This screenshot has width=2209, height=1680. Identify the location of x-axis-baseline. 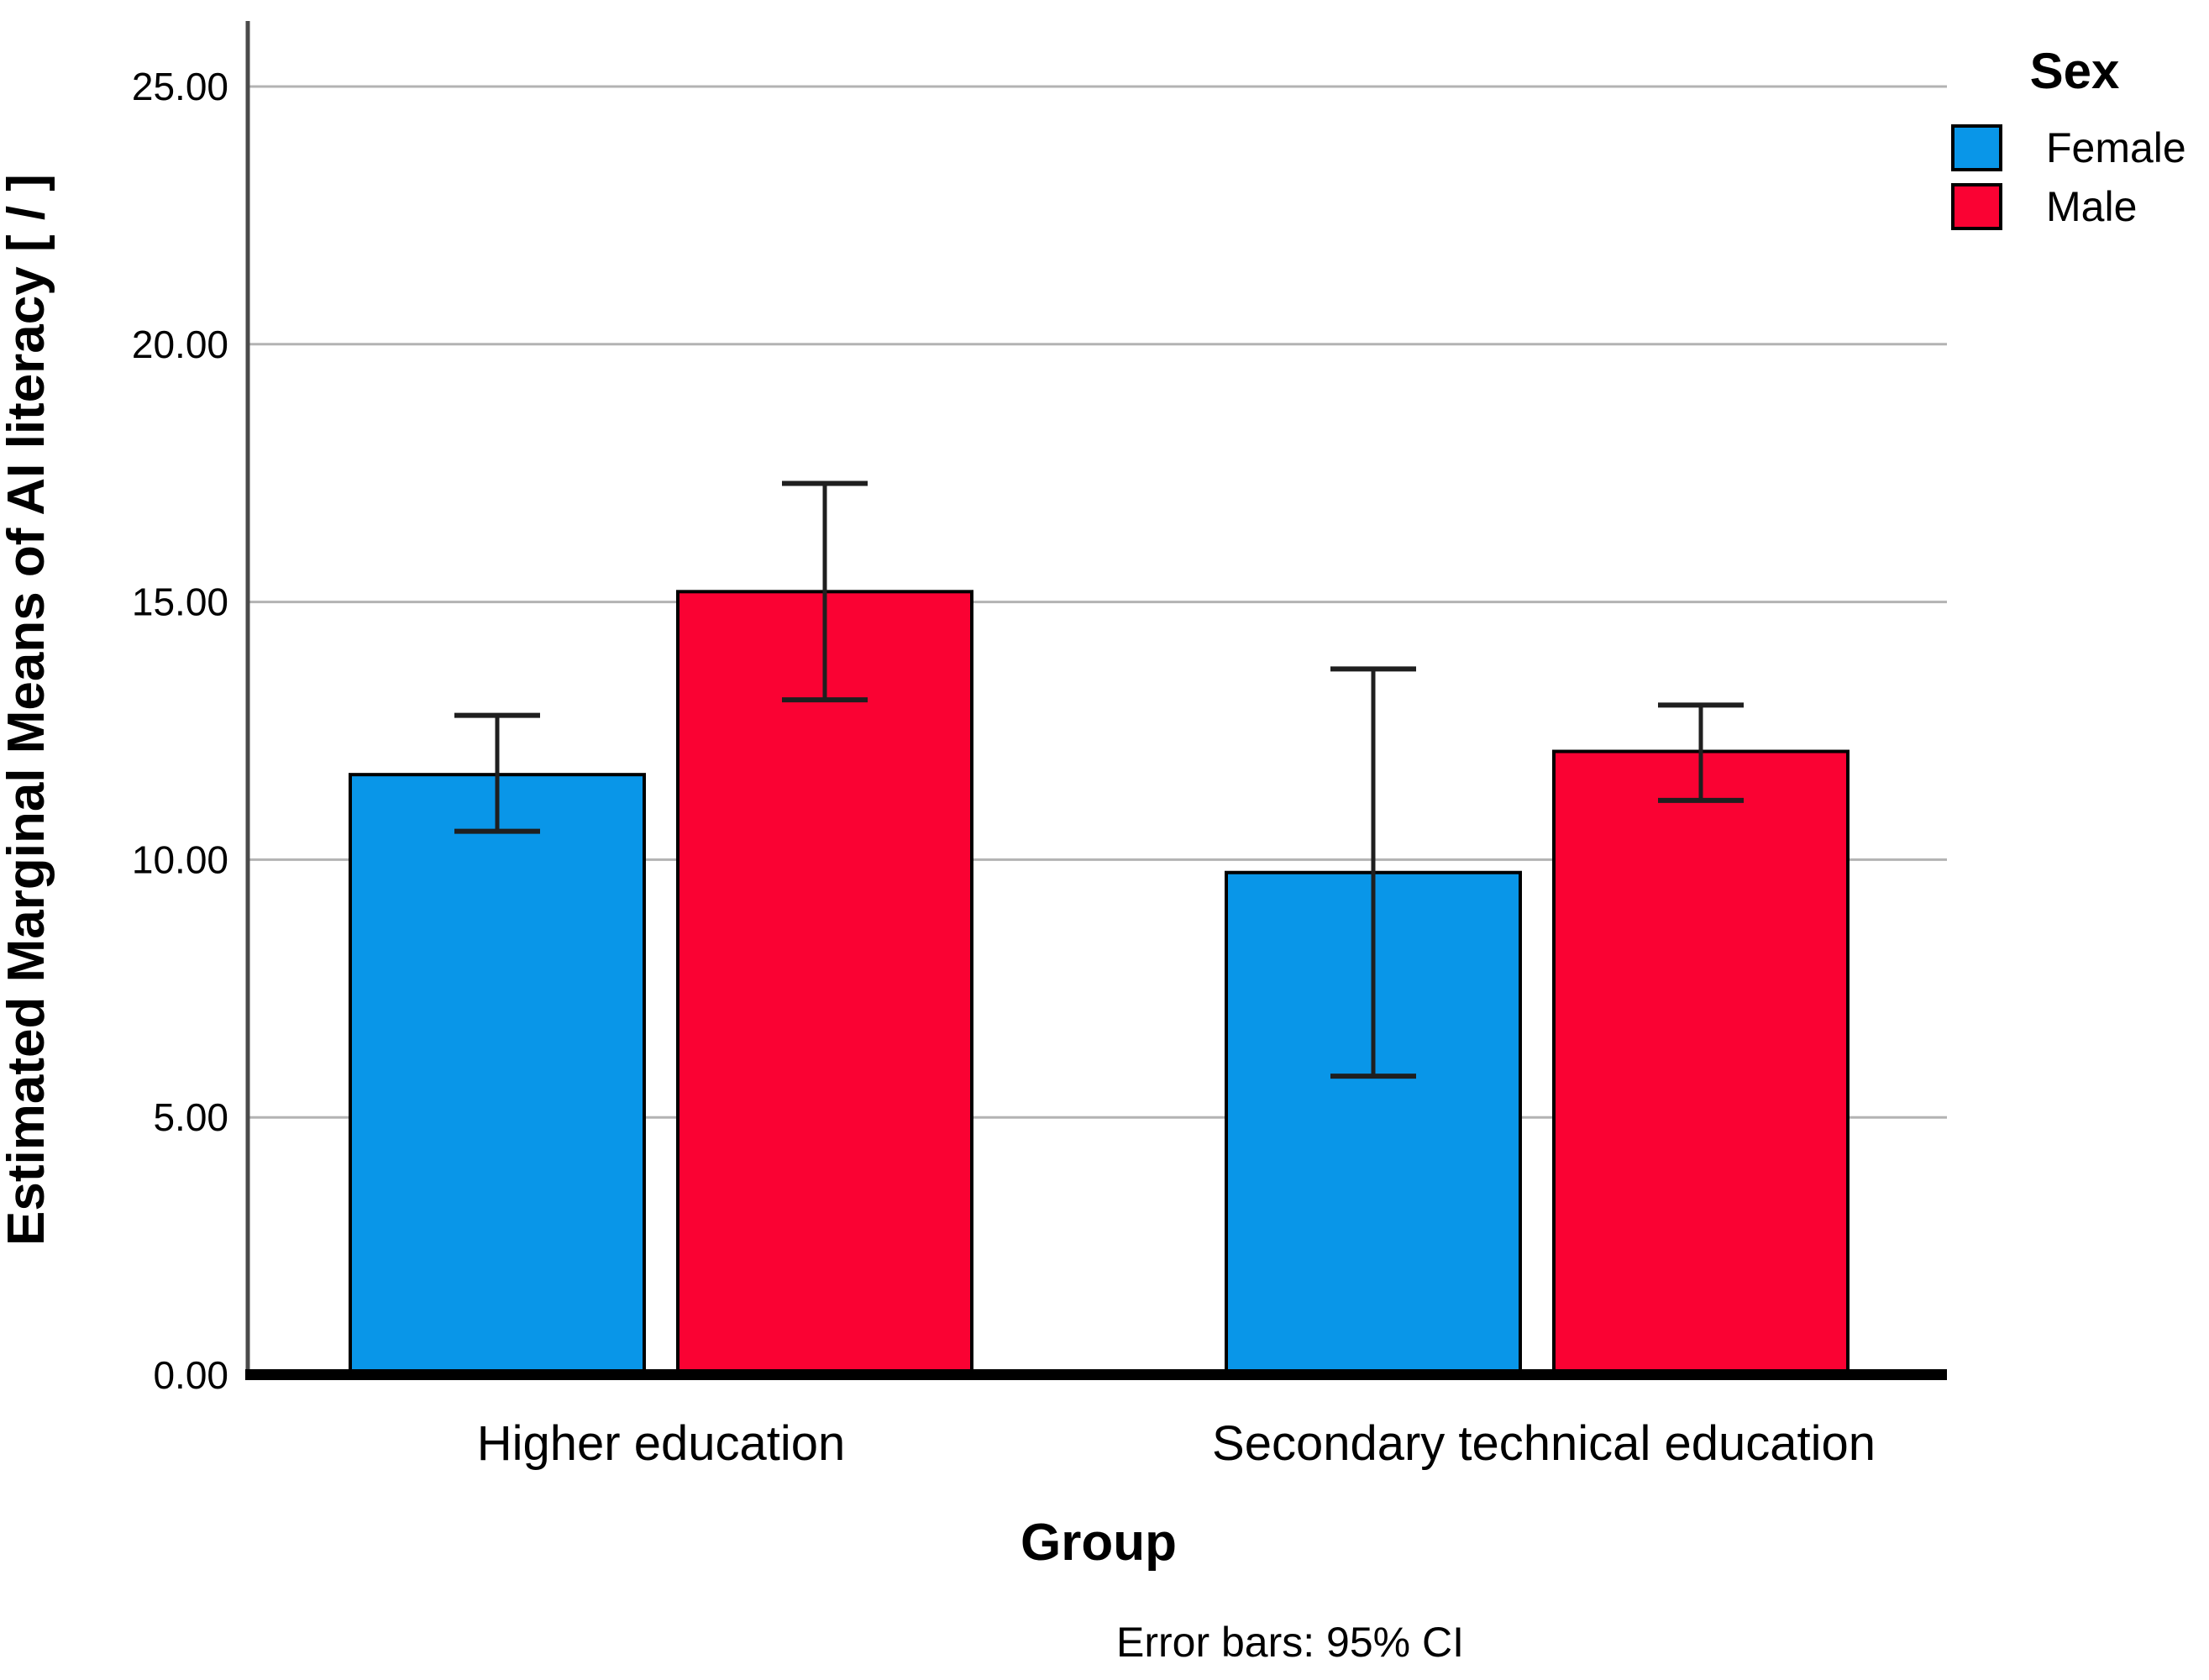
(1096, 1374).